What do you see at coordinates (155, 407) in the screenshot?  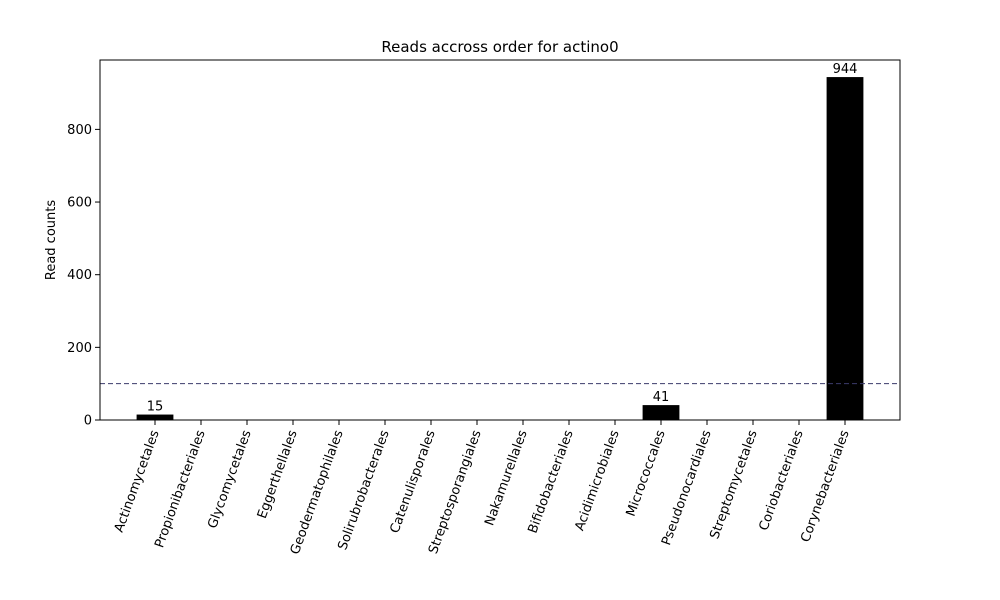 I see `data-label-actinomycetales: 15` at bounding box center [155, 407].